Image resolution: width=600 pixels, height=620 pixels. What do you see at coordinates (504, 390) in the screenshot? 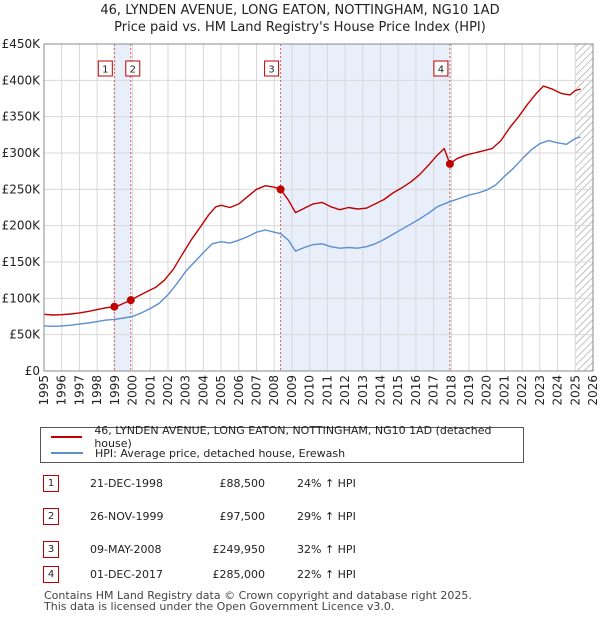
I see `x-tick-label: 2021` at bounding box center [504, 390].